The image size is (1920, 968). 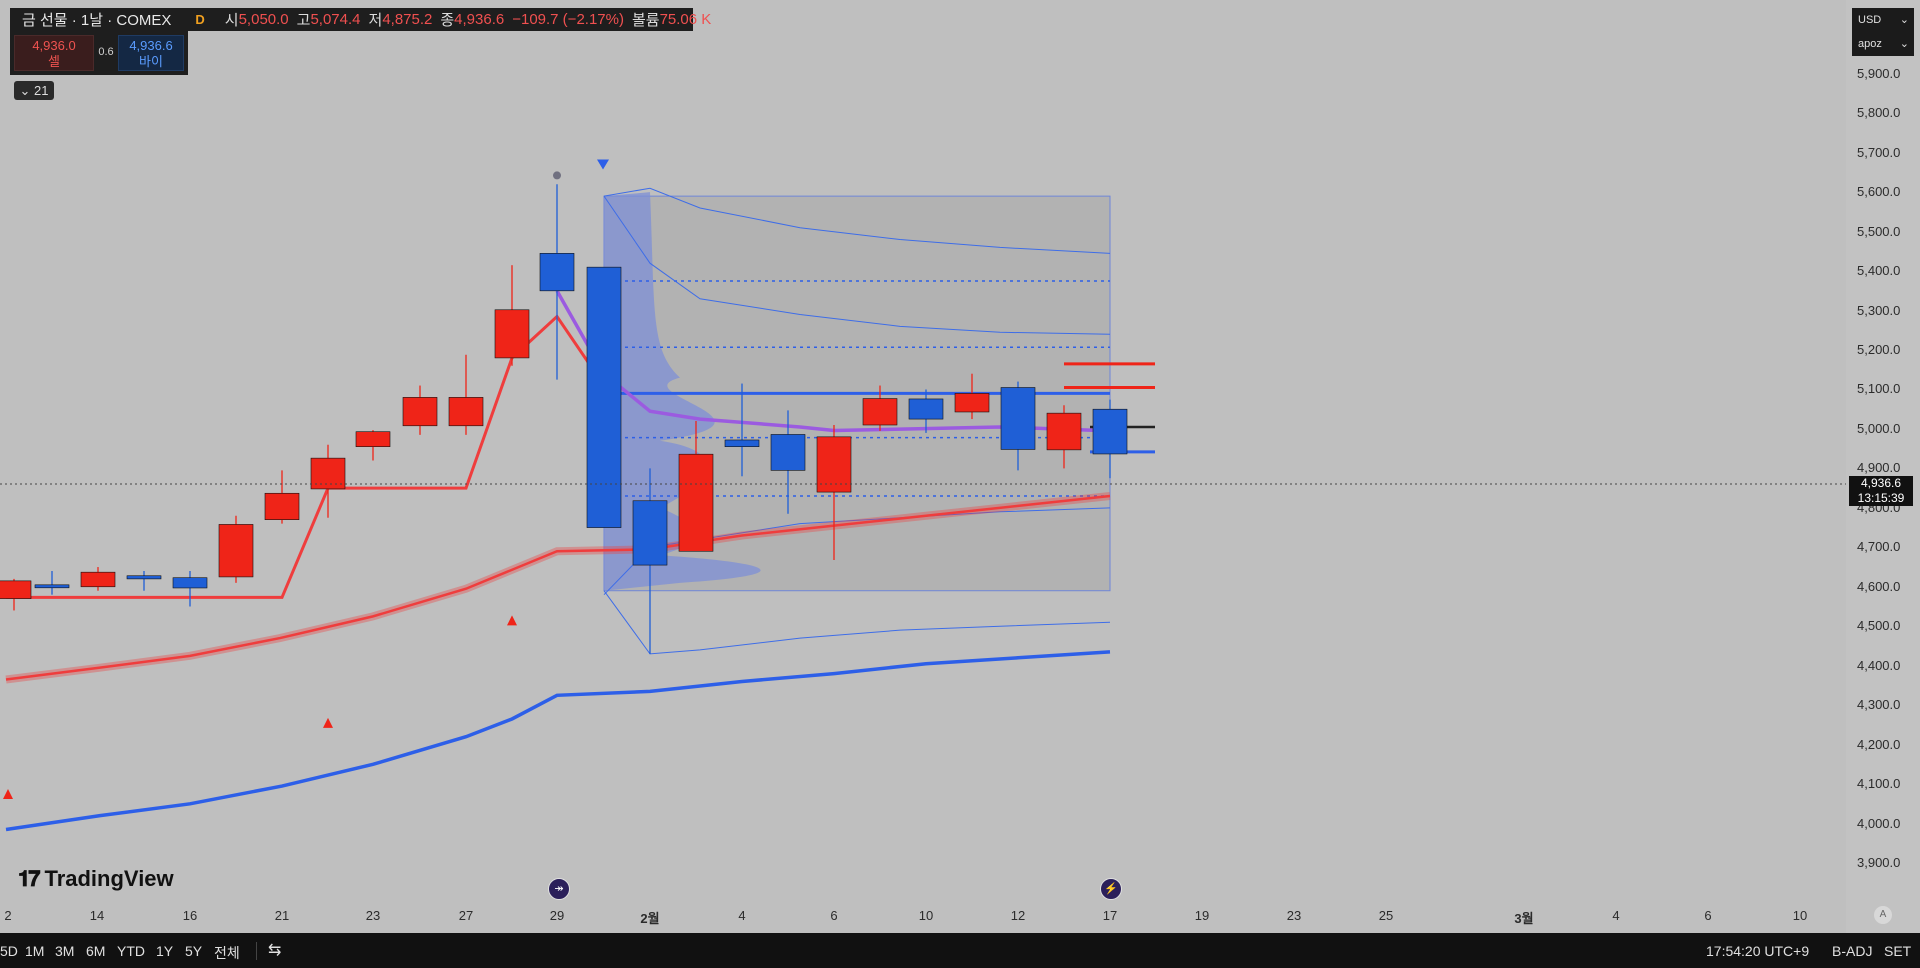 I want to click on time-tick-label: 27, so click(x=466, y=915).